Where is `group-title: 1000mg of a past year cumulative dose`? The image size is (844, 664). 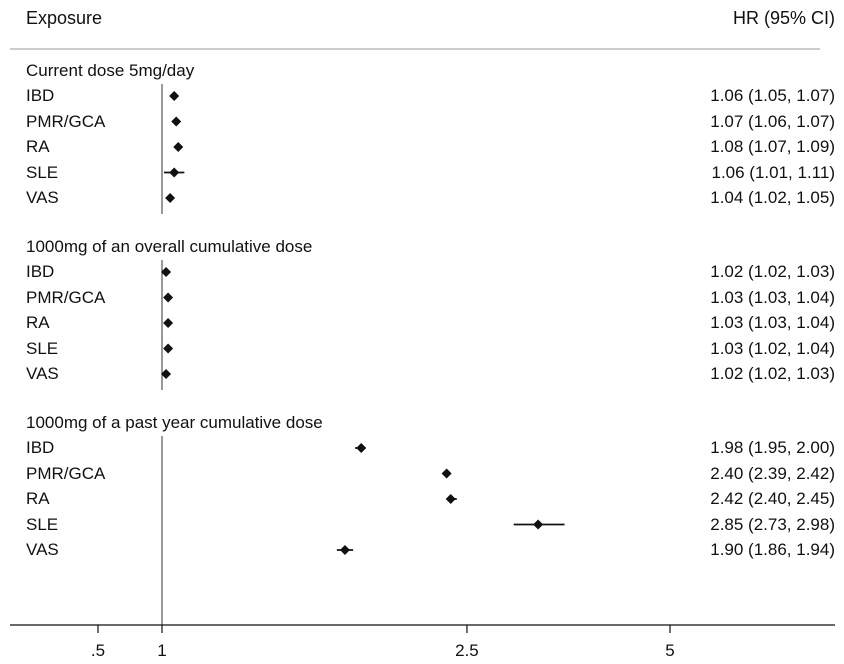
group-title: 1000mg of a past year cumulative dose is located at coordinates (174, 422).